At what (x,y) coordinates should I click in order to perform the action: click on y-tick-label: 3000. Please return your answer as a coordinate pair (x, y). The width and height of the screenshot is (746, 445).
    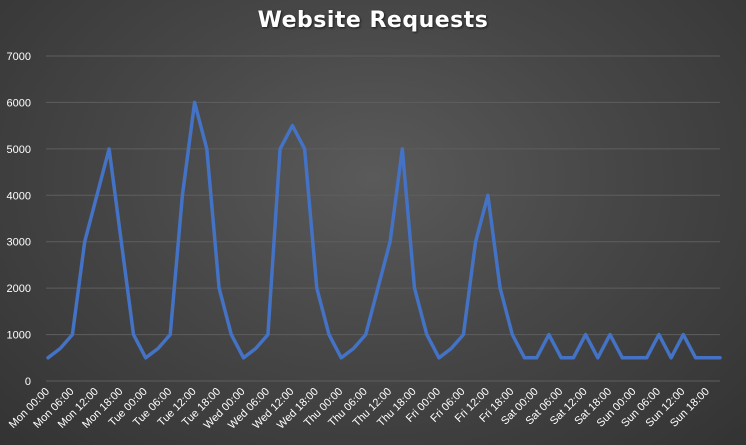
    Looking at the image, I should click on (19, 243).